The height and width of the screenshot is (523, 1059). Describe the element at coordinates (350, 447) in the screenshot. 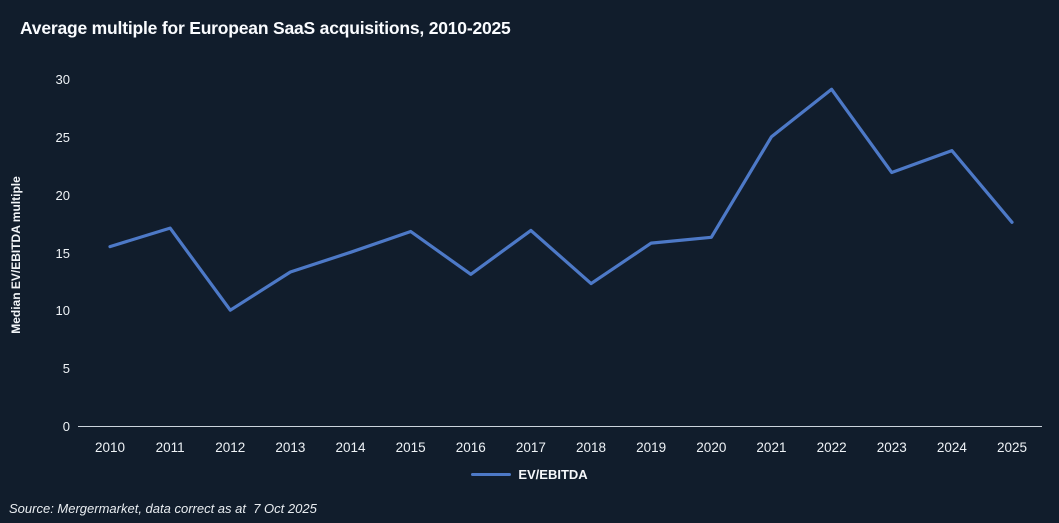

I see `x-tick-label: 2014` at that location.